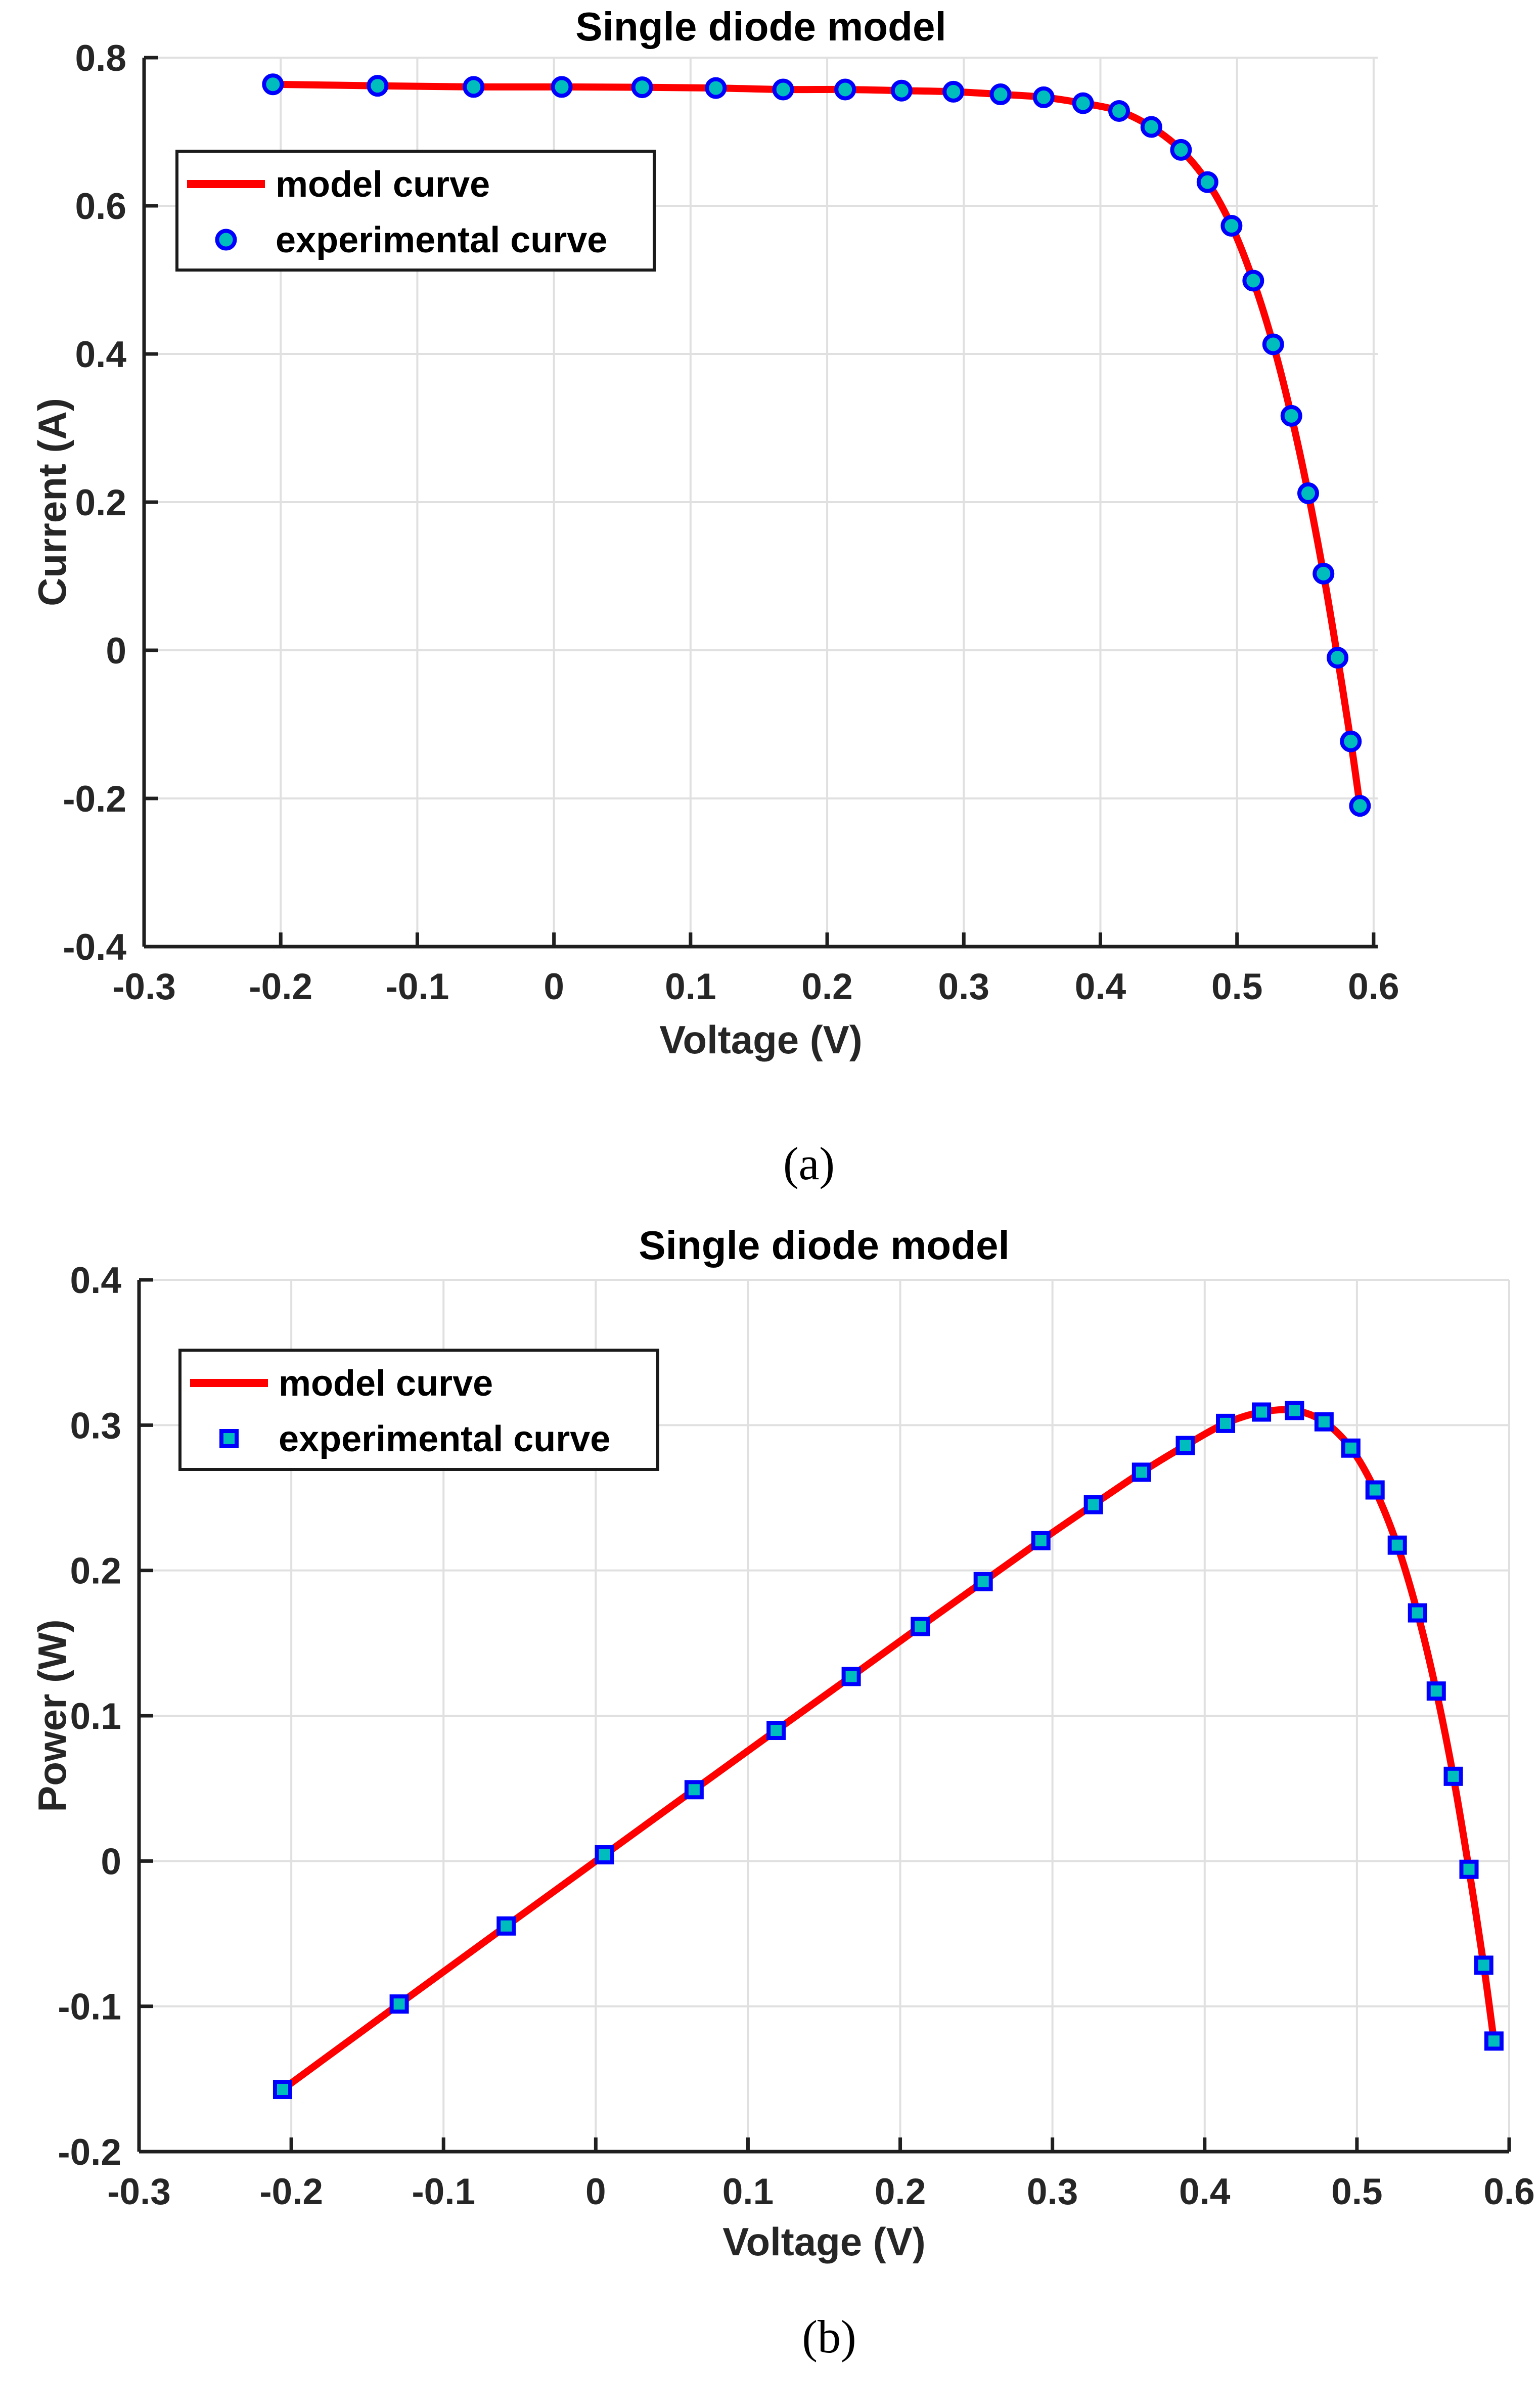  Describe the element at coordinates (444, 1439) in the screenshot. I see `pv-legend-experimental-label: experimental curve` at that location.